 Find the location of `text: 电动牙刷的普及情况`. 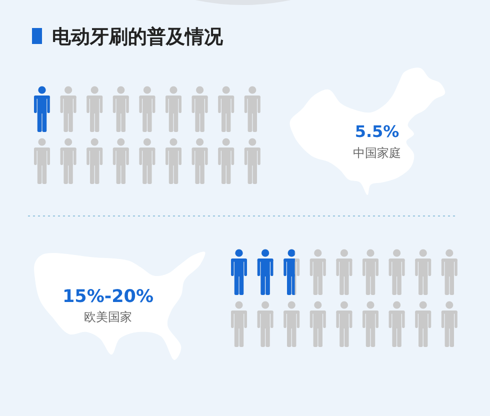

text: 电动牙刷的普及情况 is located at coordinates (138, 37).